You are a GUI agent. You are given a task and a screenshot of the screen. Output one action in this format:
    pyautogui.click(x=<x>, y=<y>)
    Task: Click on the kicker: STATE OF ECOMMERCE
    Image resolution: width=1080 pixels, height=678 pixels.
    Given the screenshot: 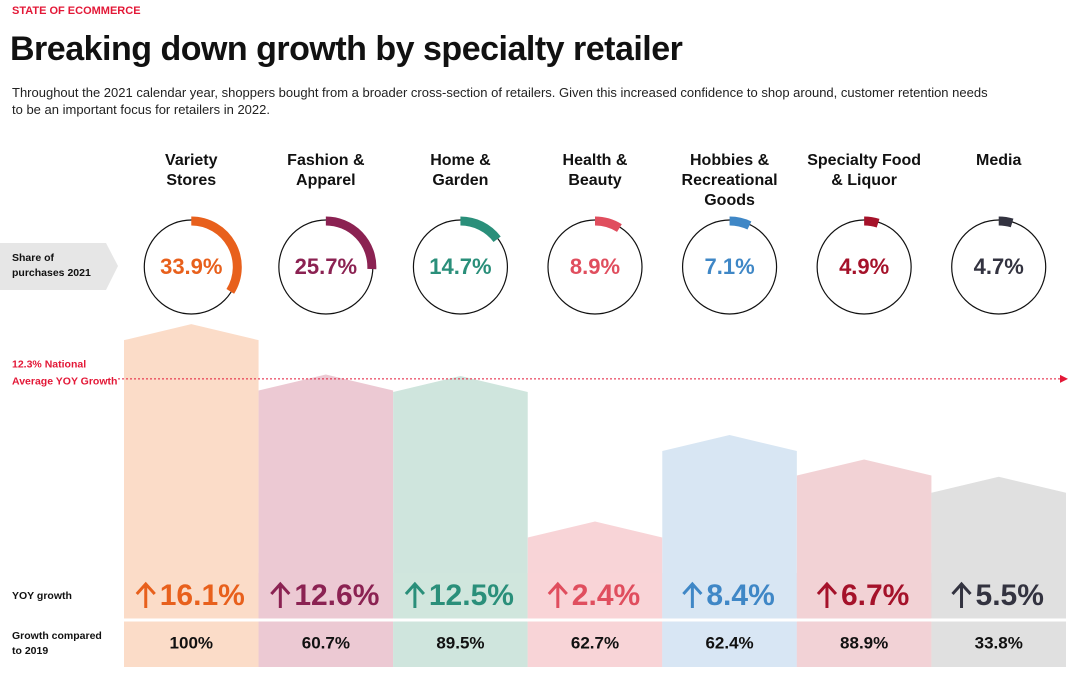 What is the action you would take?
    pyautogui.click(x=76, y=11)
    